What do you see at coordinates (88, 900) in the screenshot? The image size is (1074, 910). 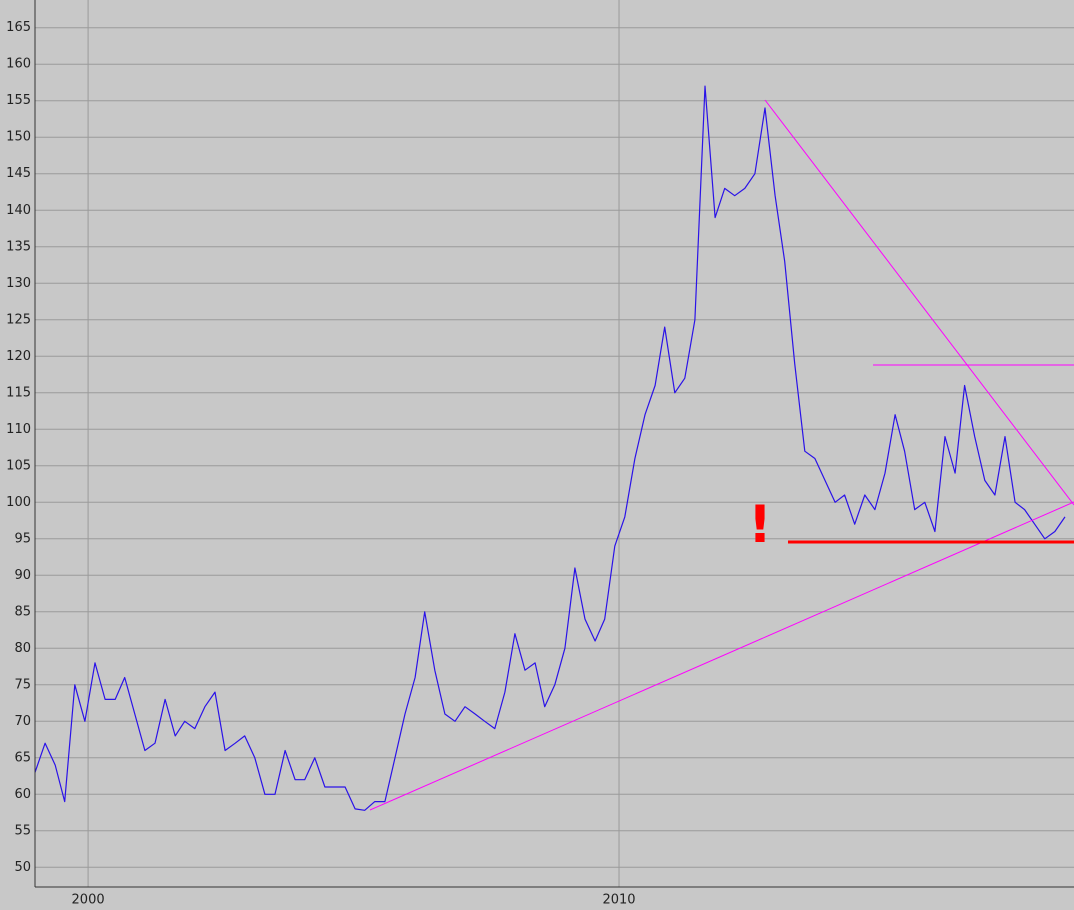 I see `x-tick-label: 2000` at bounding box center [88, 900].